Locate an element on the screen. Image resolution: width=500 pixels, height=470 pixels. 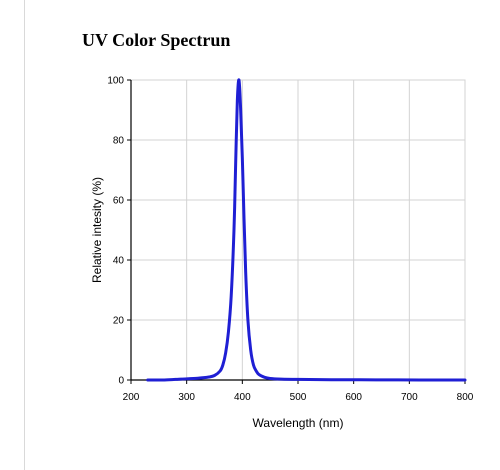
y-tick-label: 20 is located at coordinates (119, 321).